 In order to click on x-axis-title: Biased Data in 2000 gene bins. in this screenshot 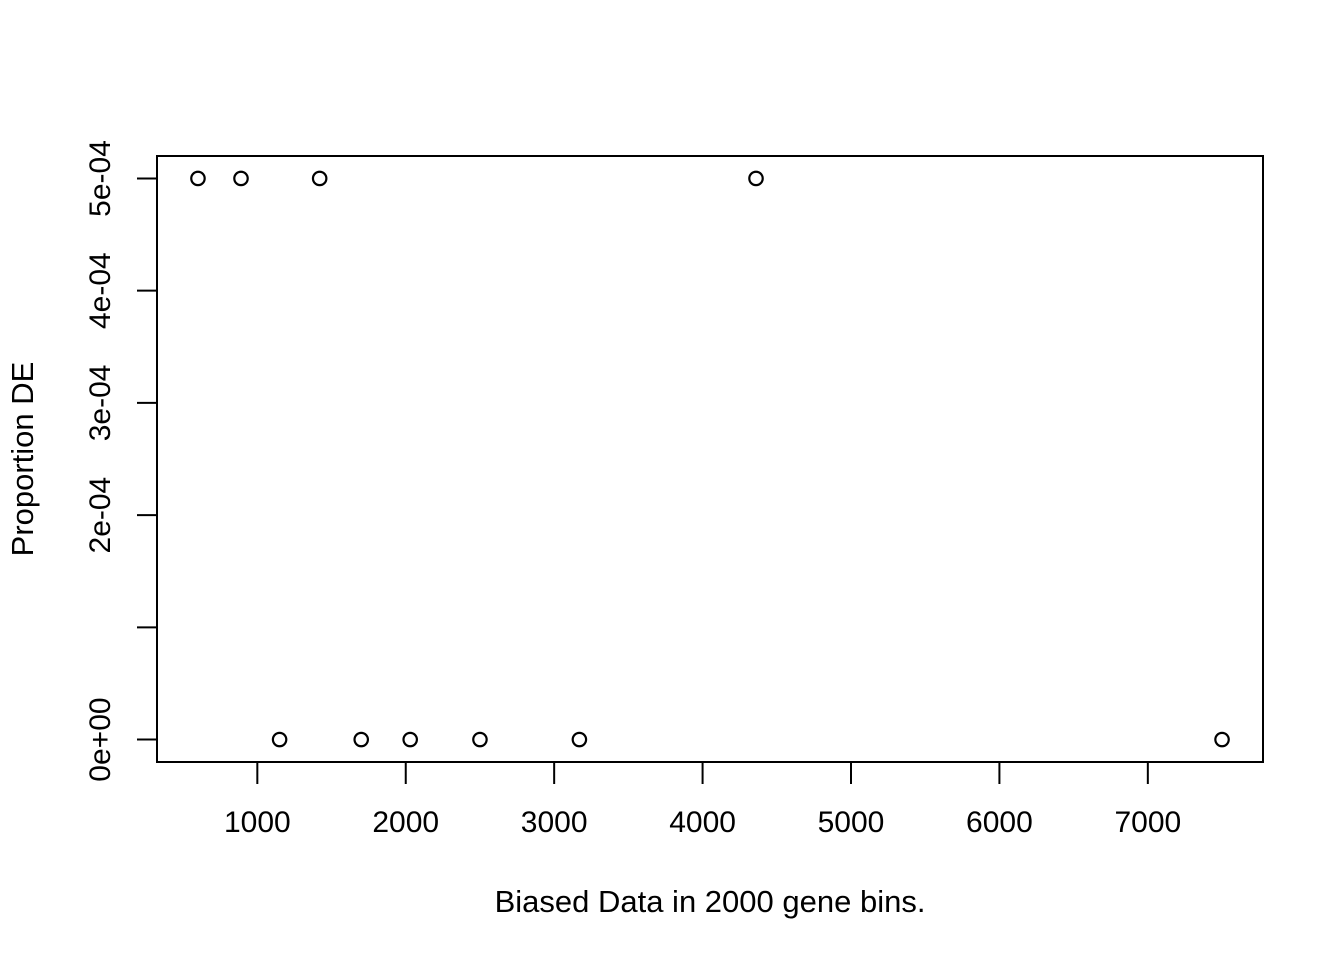, I will do `click(710, 901)`.